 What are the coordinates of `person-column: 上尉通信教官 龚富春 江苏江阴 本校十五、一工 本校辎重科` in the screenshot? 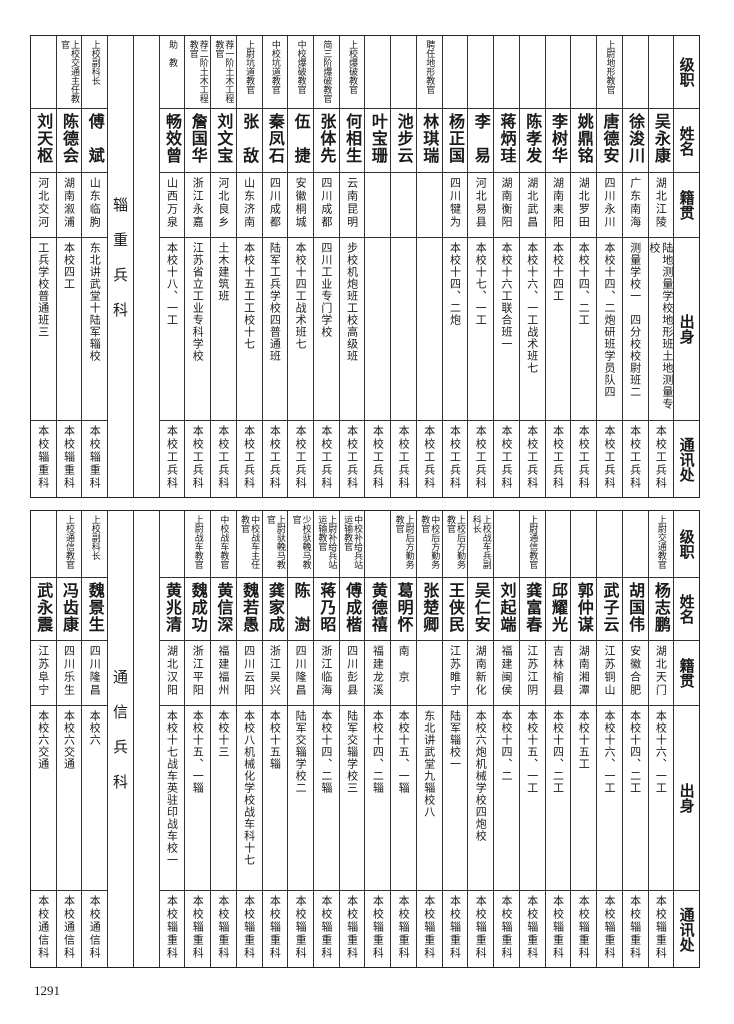 It's located at (531, 739).